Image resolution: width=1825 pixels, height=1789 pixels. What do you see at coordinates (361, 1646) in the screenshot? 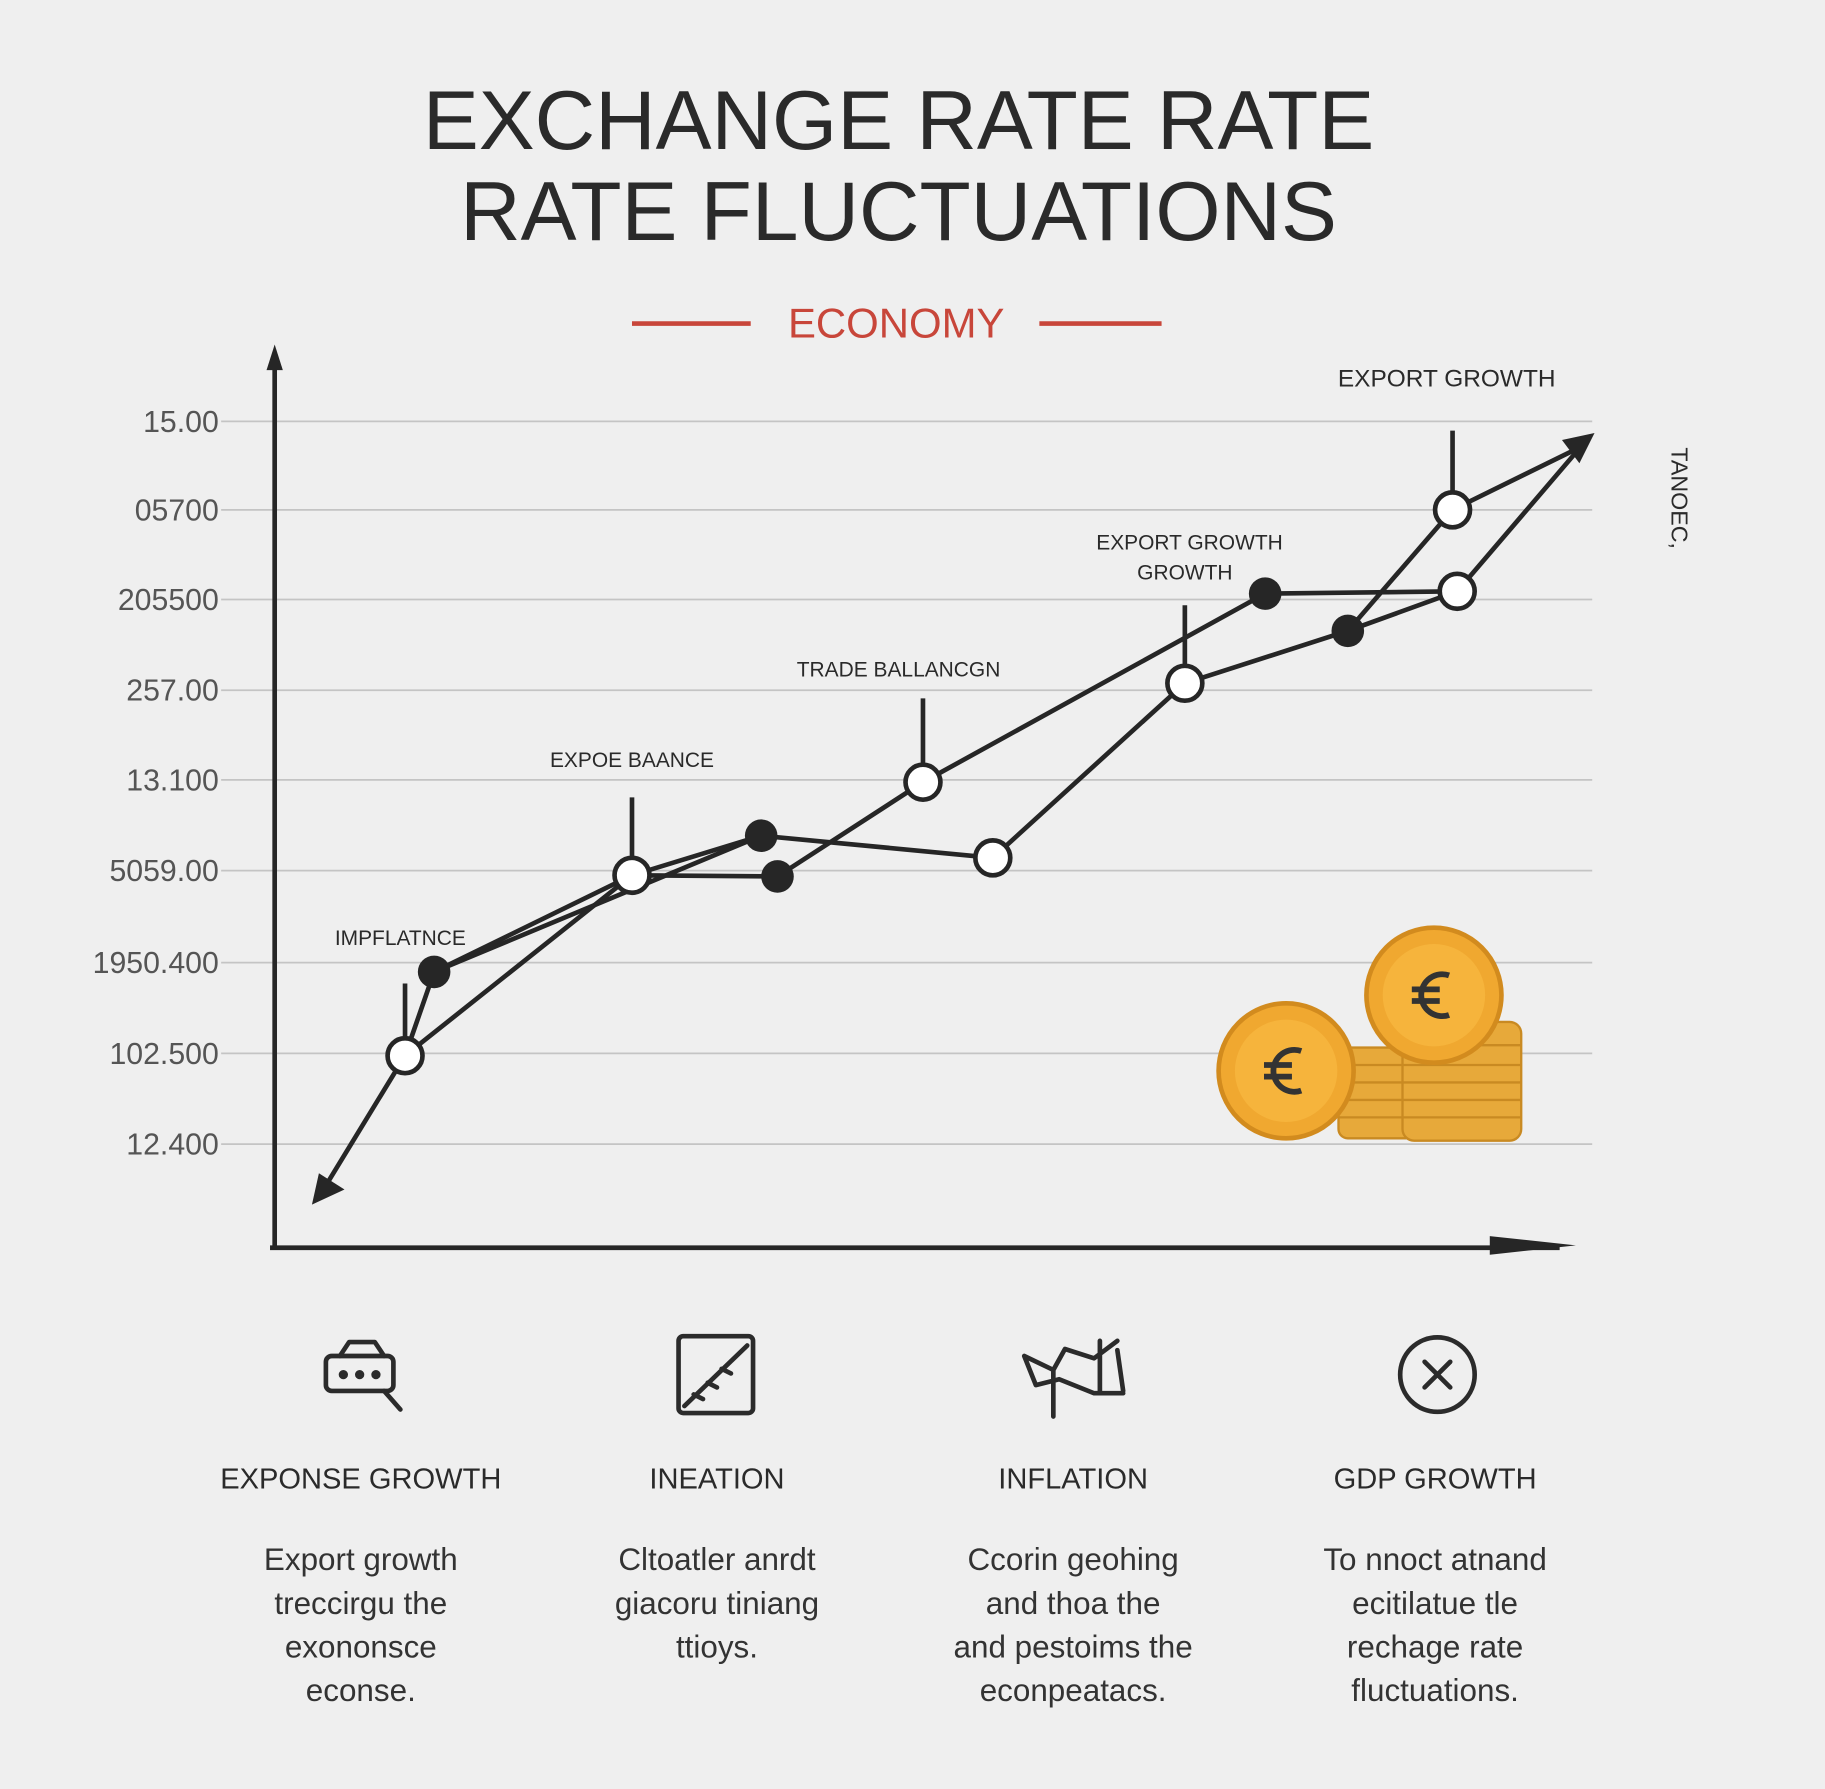
I see `card-text: exononsce` at bounding box center [361, 1646].